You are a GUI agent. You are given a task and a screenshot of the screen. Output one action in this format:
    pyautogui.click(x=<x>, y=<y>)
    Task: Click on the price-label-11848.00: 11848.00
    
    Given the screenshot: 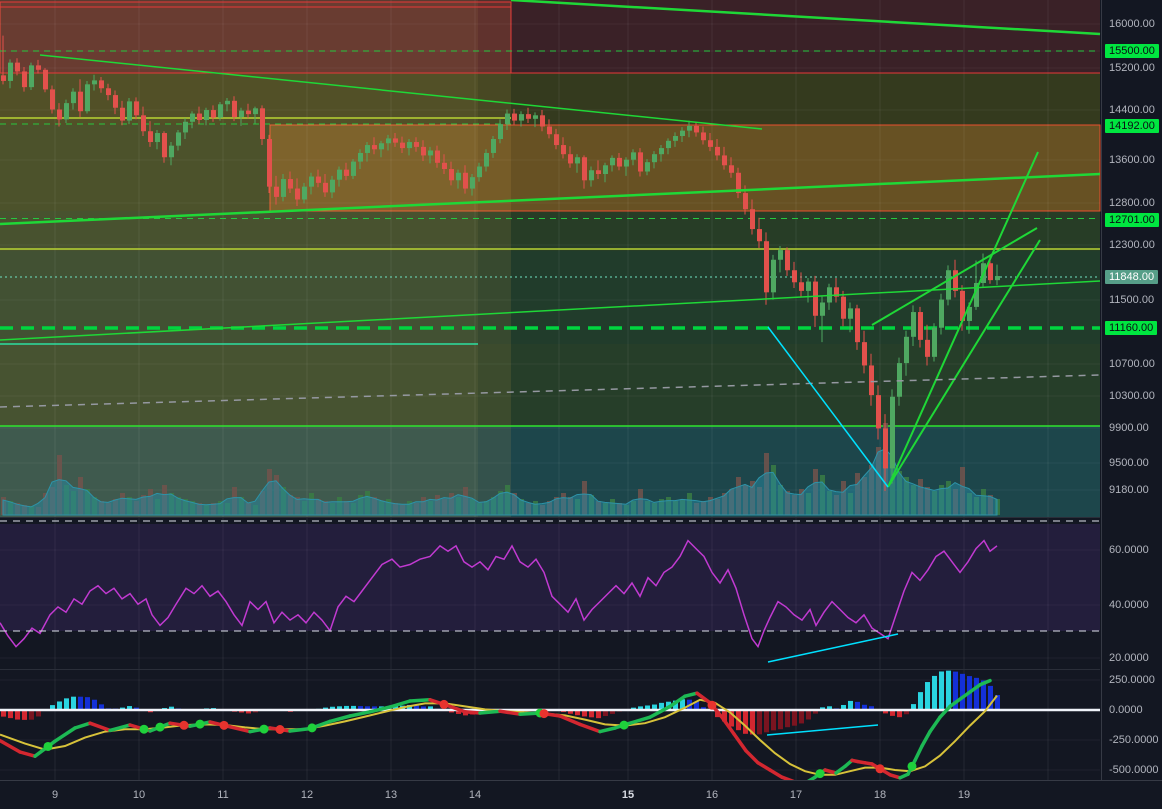 What is the action you would take?
    pyautogui.click(x=1132, y=277)
    